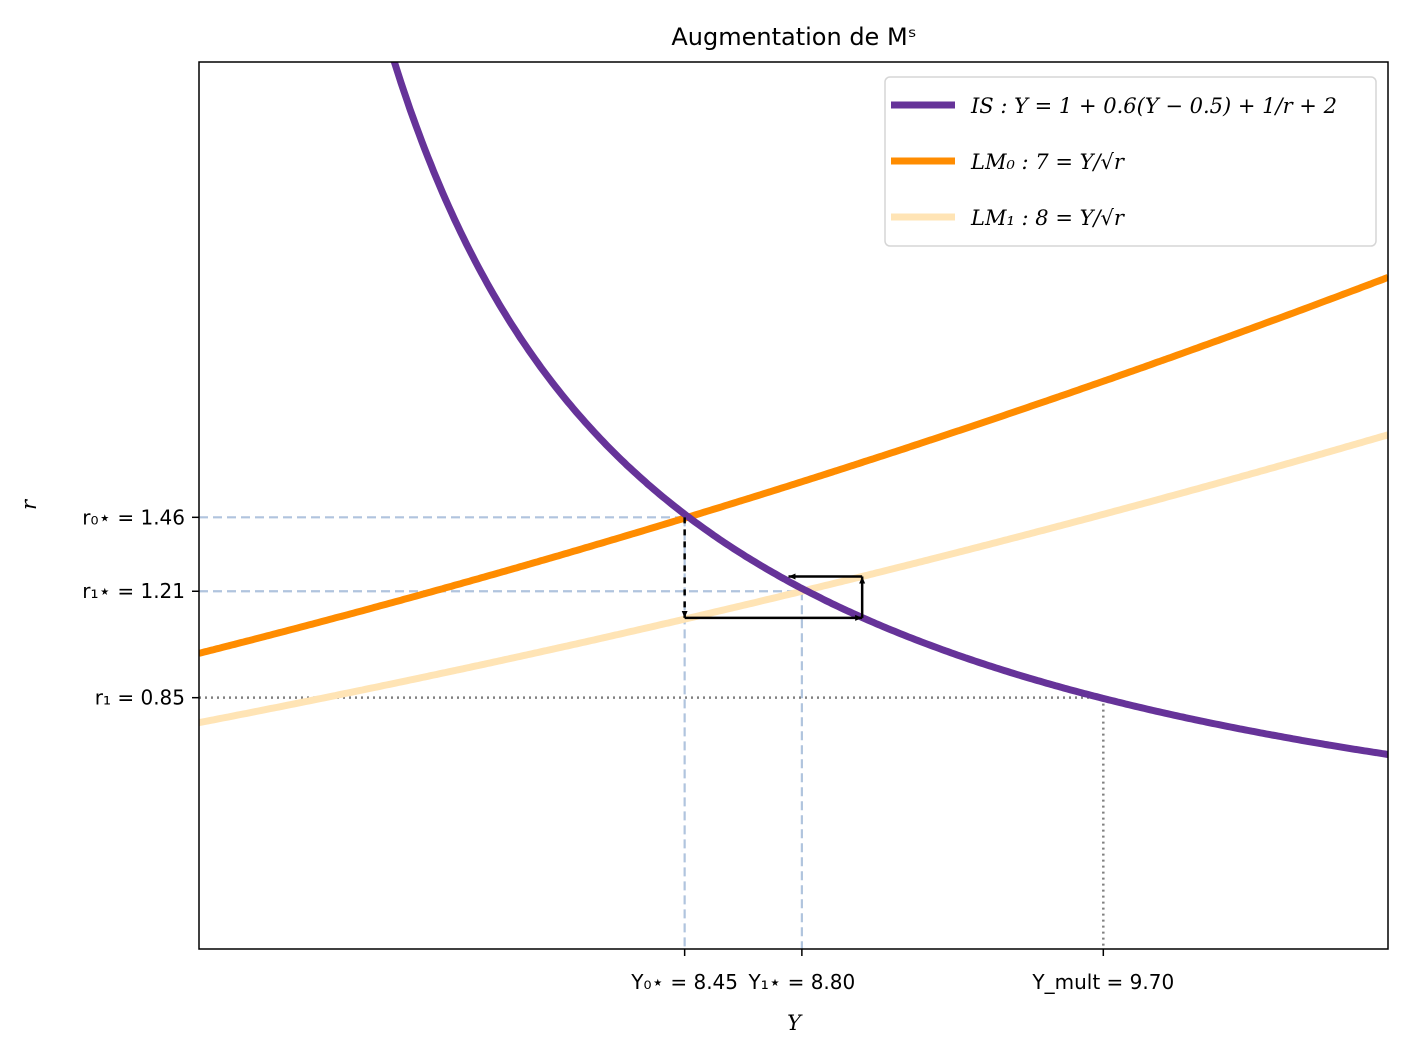  What do you see at coordinates (1048, 218) in the screenshot?
I see `legend-label-2: LM₁ : 8 = Y/√r` at bounding box center [1048, 218].